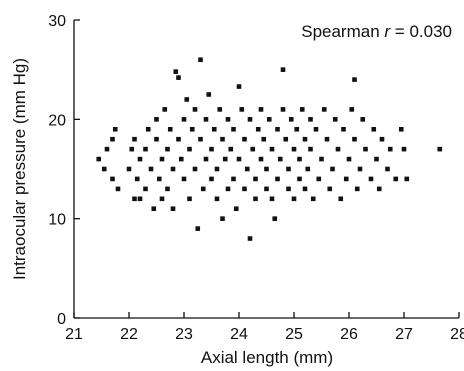 Image resolution: width=464 pixels, height=371 pixels. I want to click on spearman-annotation: Spearman r = 0.030, so click(376, 31).